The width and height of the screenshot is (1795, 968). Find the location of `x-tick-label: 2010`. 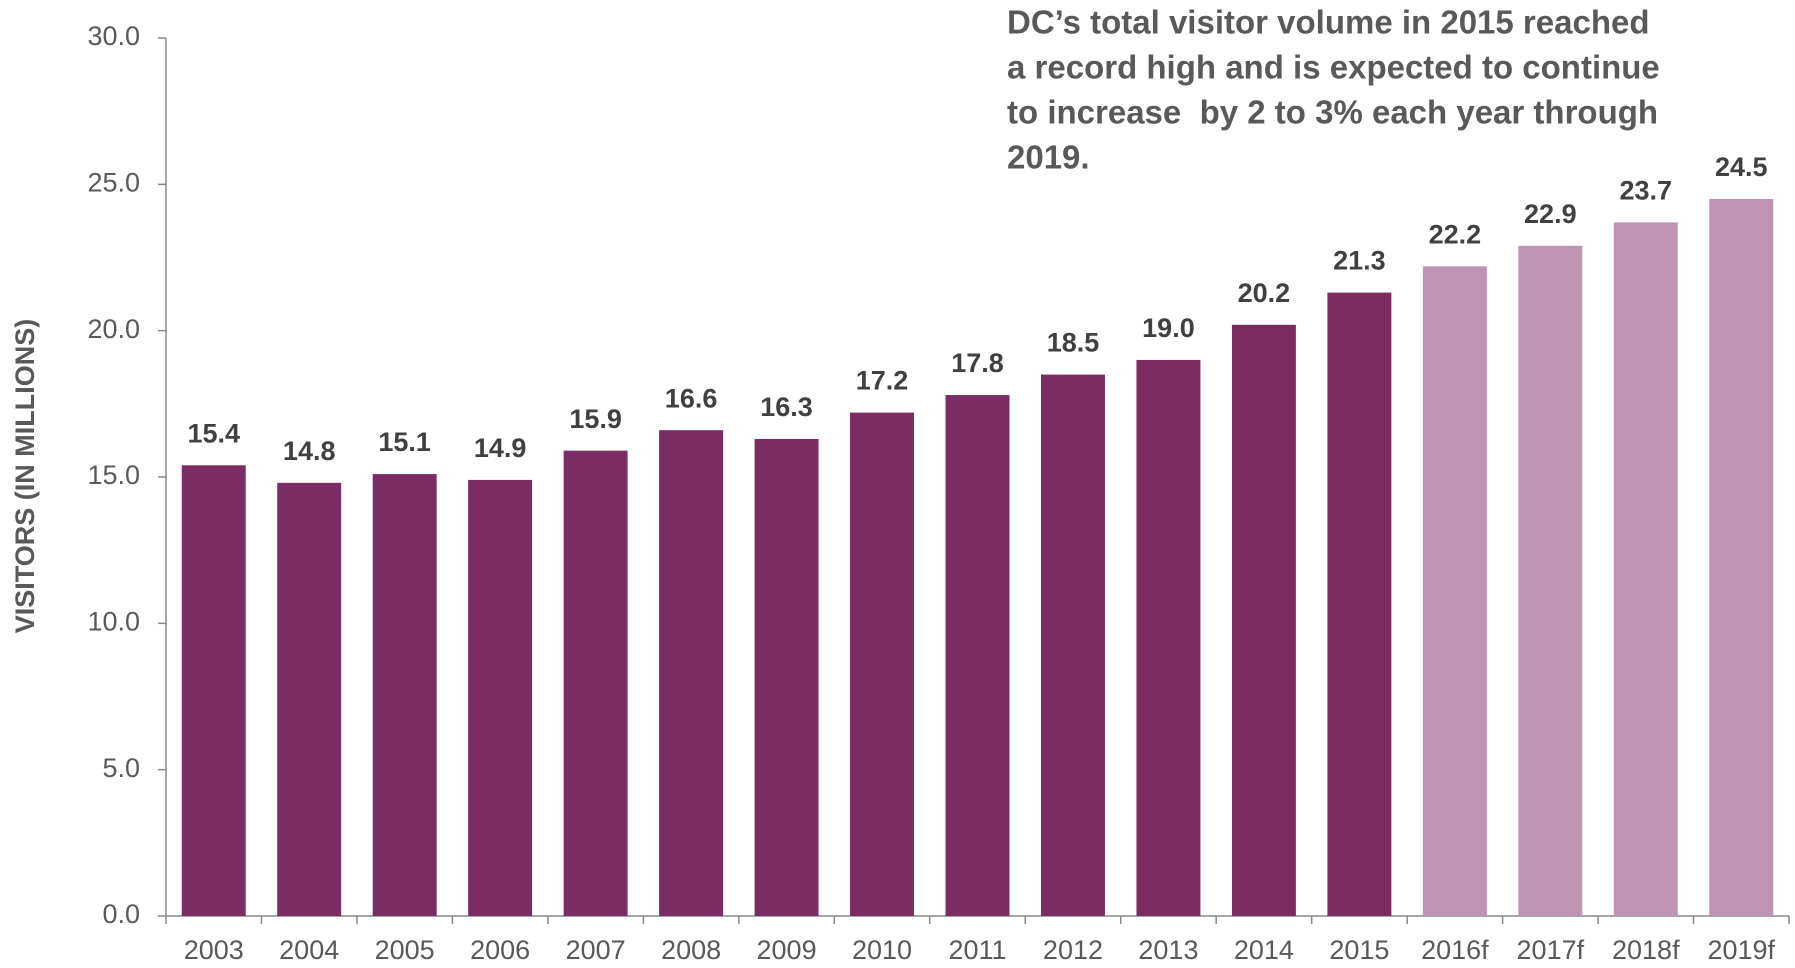

x-tick-label: 2010 is located at coordinates (882, 950).